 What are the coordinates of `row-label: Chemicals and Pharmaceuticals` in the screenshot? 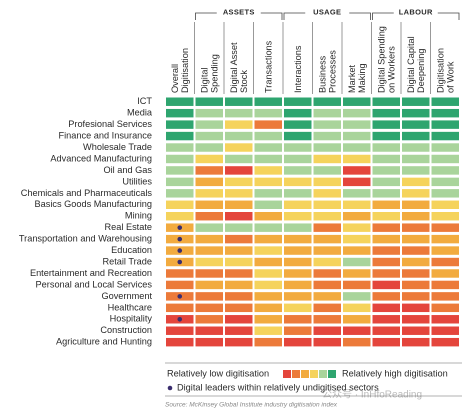 It's located at (87, 193).